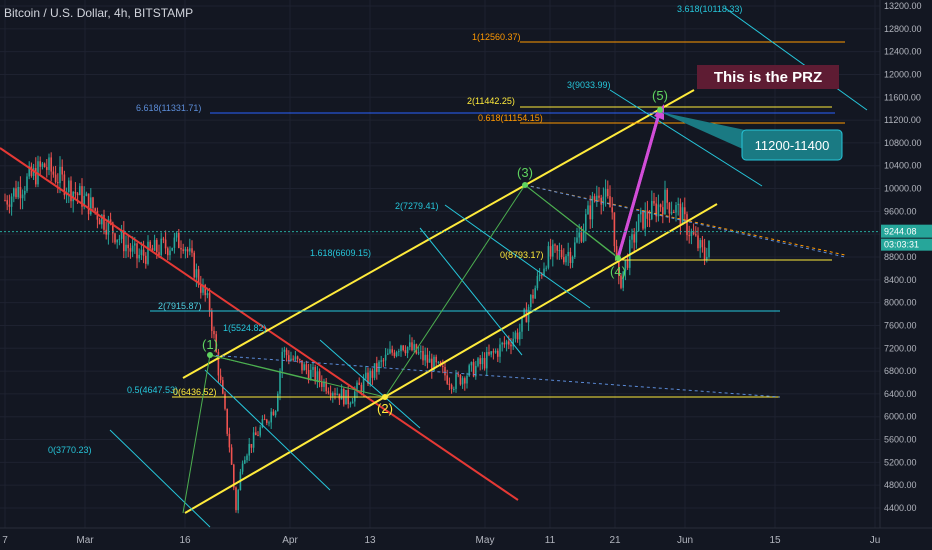  I want to click on fib-label-yellow: 0(8793.17), so click(522, 255).